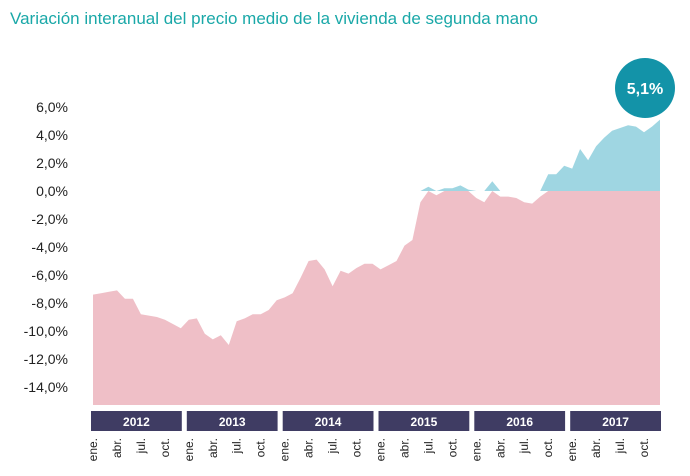 The image size is (690, 476). I want to click on y-tick-label: 0,0%, so click(52, 191).